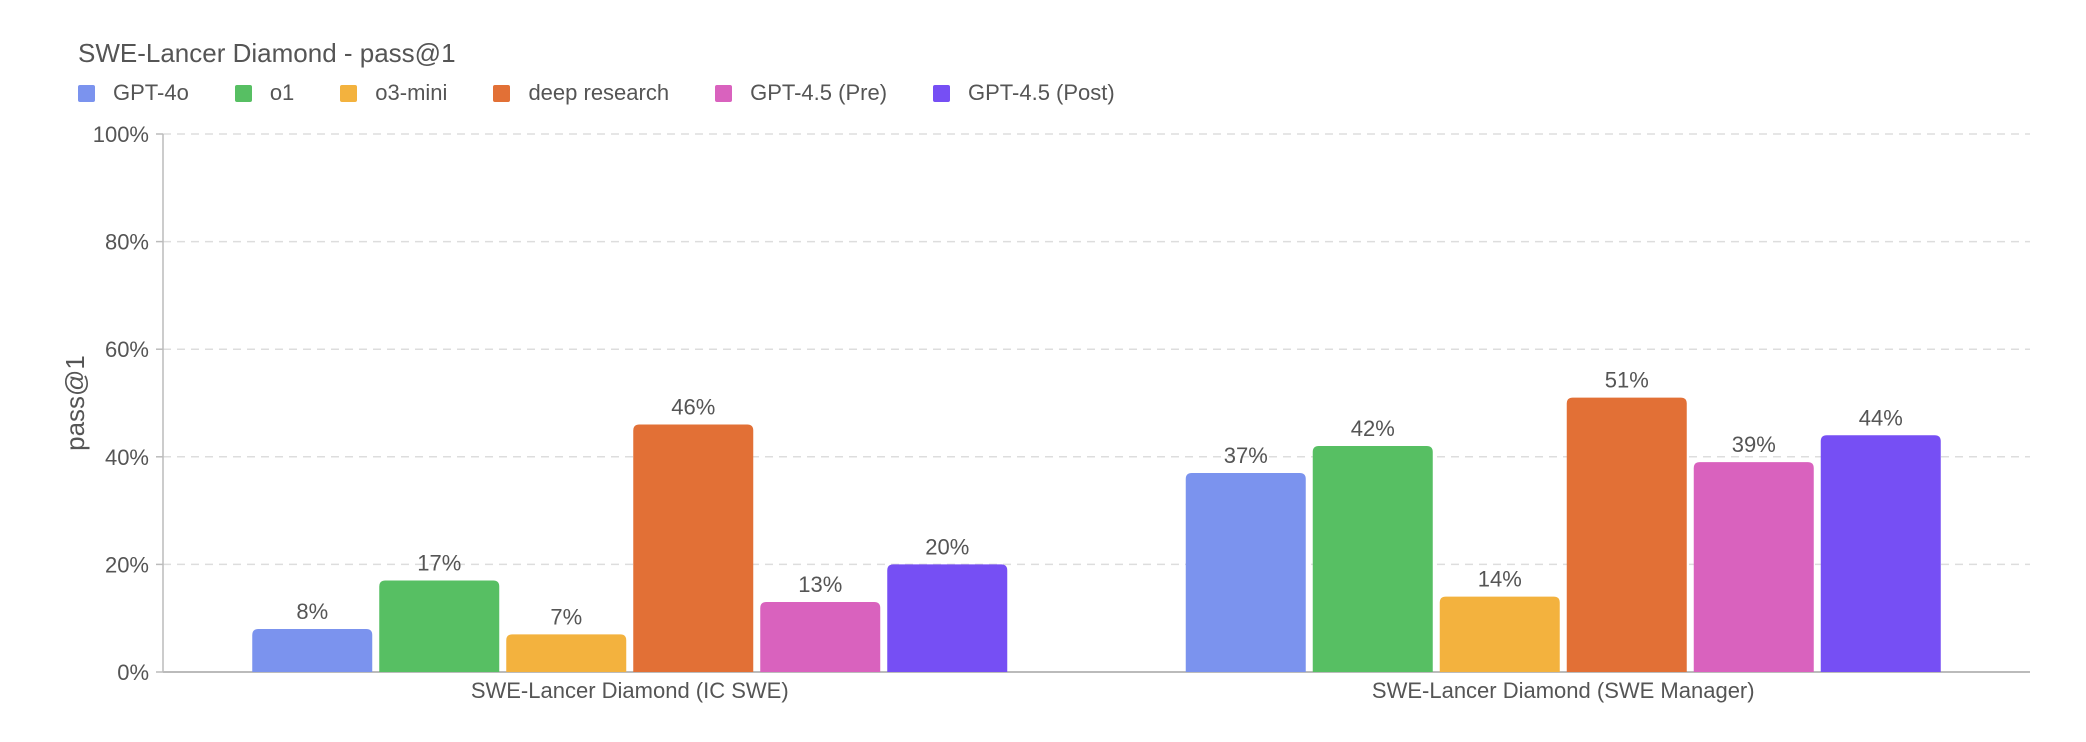 The width and height of the screenshot is (2086, 742). Describe the element at coordinates (1041, 92) in the screenshot. I see `legend-label: GPT-4.5 (Post)` at that location.